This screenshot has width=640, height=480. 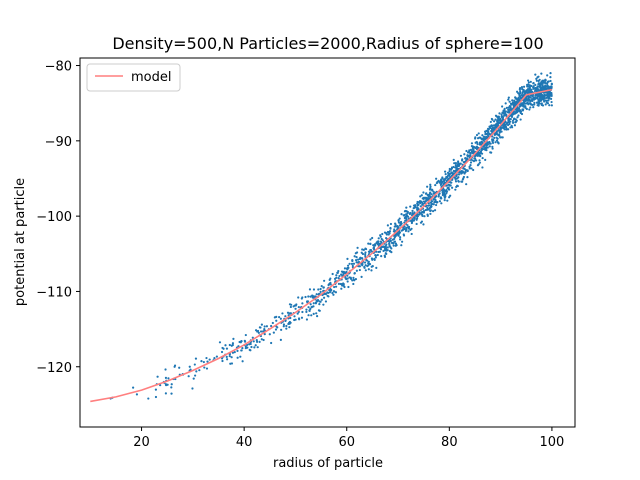 What do you see at coordinates (244, 442) in the screenshot?
I see `x-tick-label: 40` at bounding box center [244, 442].